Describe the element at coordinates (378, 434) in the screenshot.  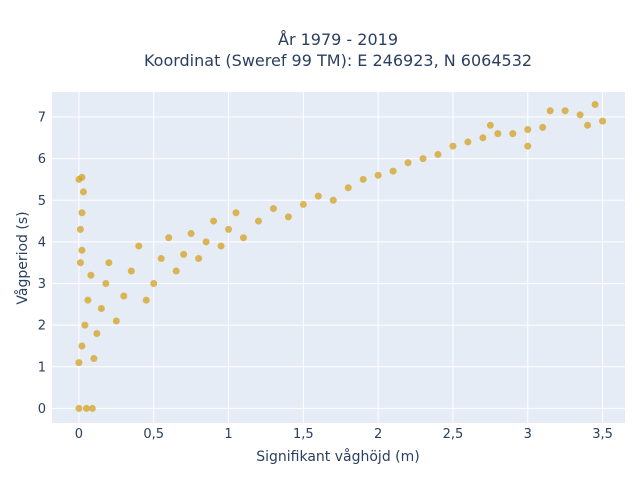
I see `x-tick-label: 2` at that location.